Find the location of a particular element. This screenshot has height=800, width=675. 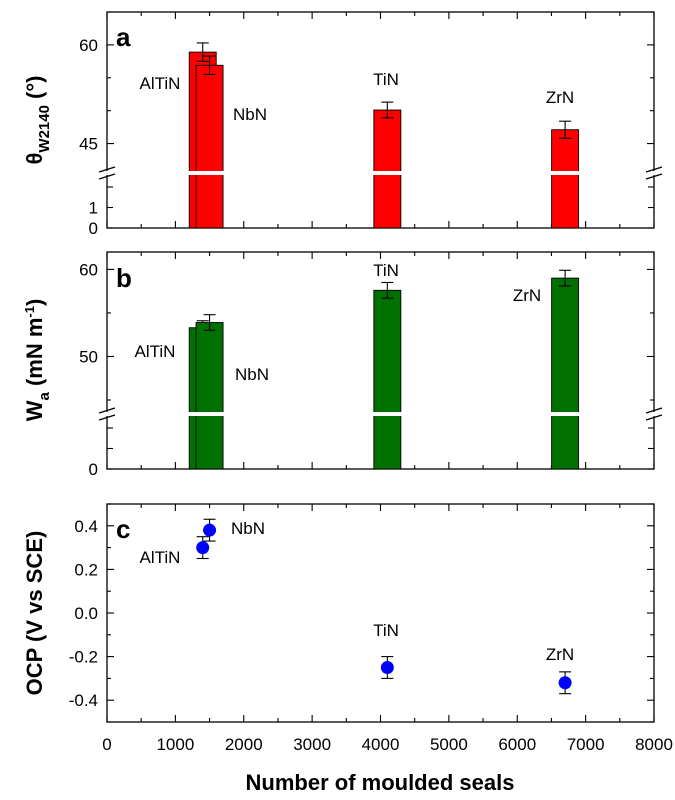

panel-a-ytick-label: 0 is located at coordinates (93, 228).